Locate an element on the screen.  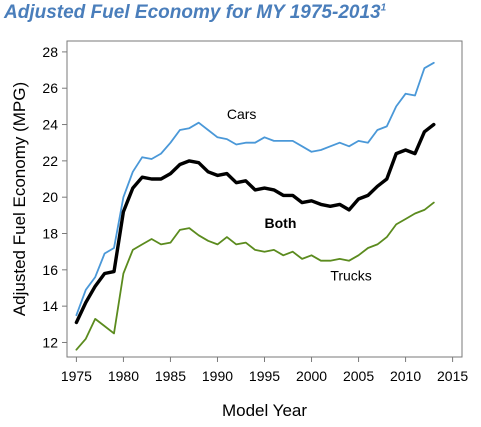
chart-title-footnote-mark: 1 is located at coordinates (383, 8).